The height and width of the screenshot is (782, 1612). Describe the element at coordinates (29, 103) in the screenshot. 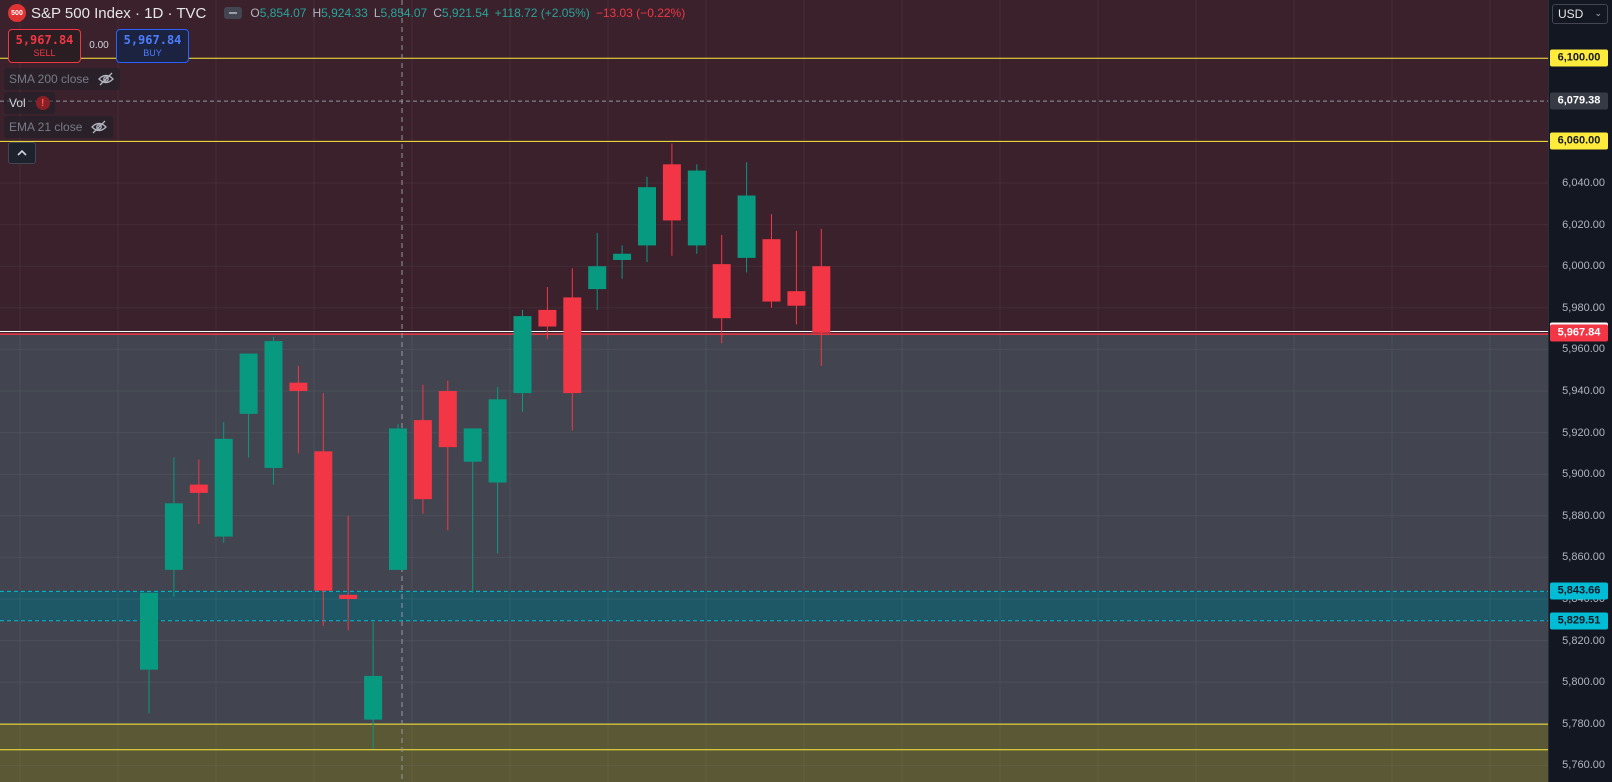

I see `indicator-vol: Vol !` at that location.